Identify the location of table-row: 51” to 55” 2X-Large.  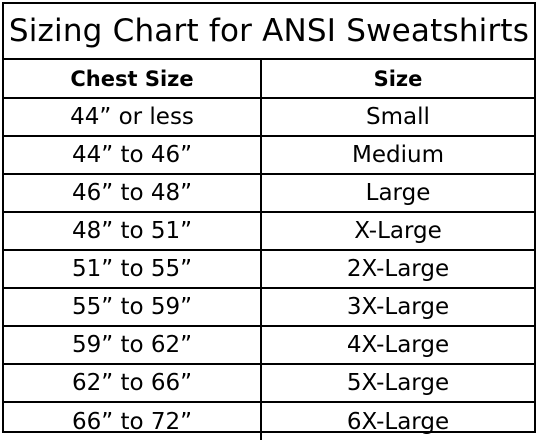
(269, 269).